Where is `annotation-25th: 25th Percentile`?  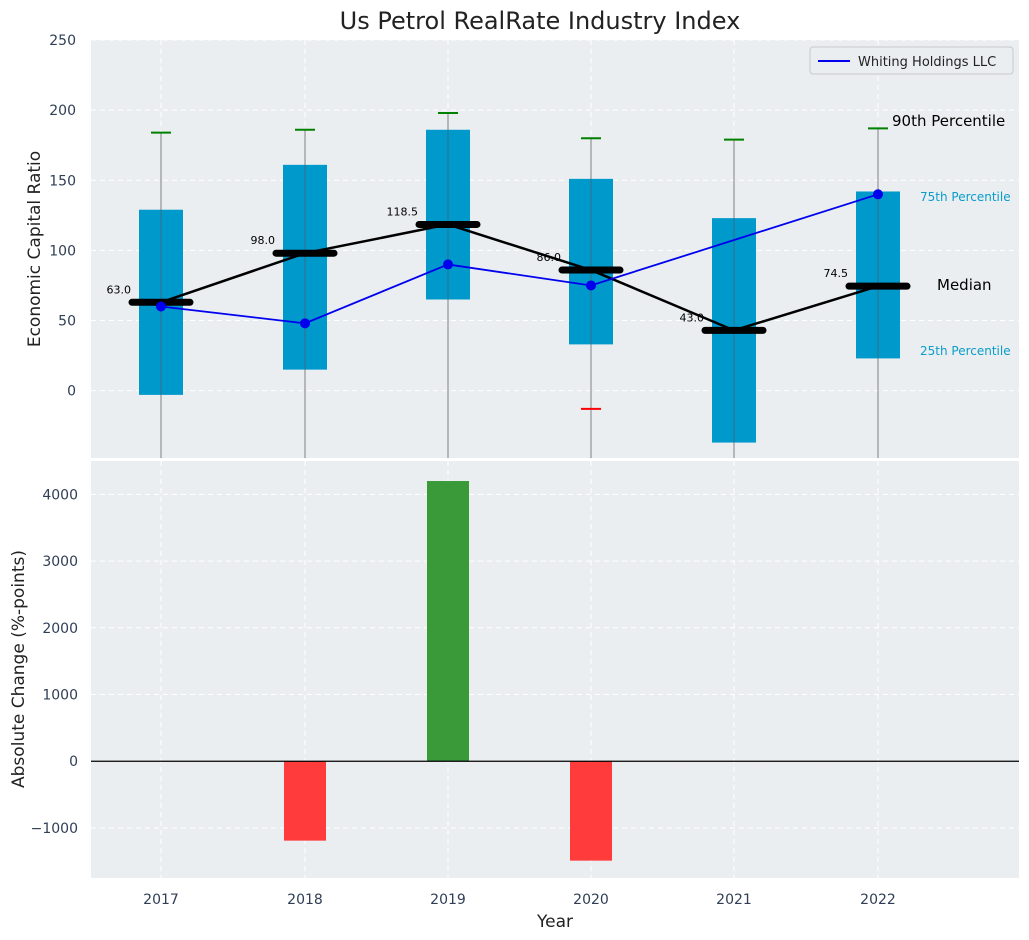
annotation-25th: 25th Percentile is located at coordinates (965, 351).